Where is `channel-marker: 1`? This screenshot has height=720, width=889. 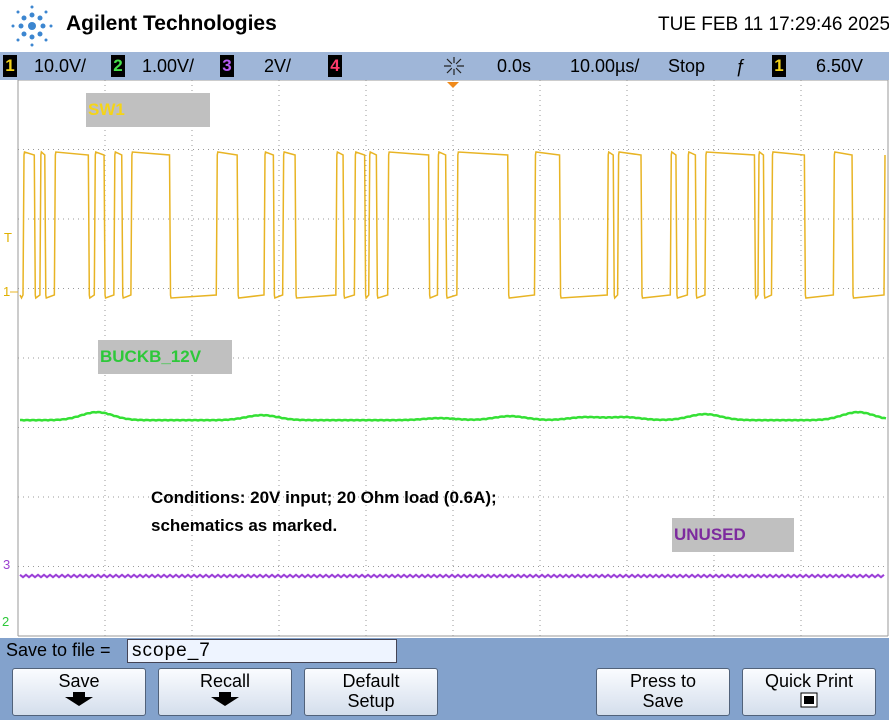
channel-marker: 1 is located at coordinates (7, 291).